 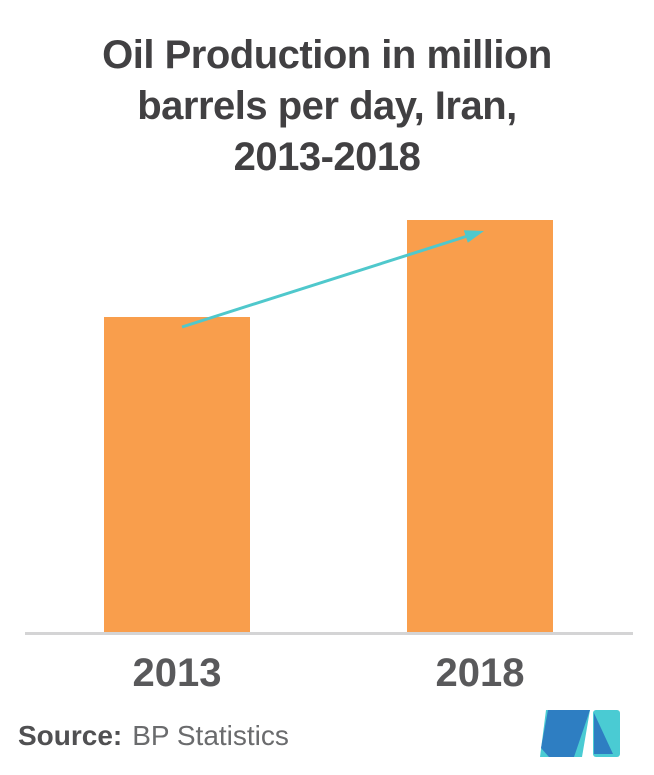 What do you see at coordinates (327, 55) in the screenshot?
I see `chart-title-line-1: Oil Production in million` at bounding box center [327, 55].